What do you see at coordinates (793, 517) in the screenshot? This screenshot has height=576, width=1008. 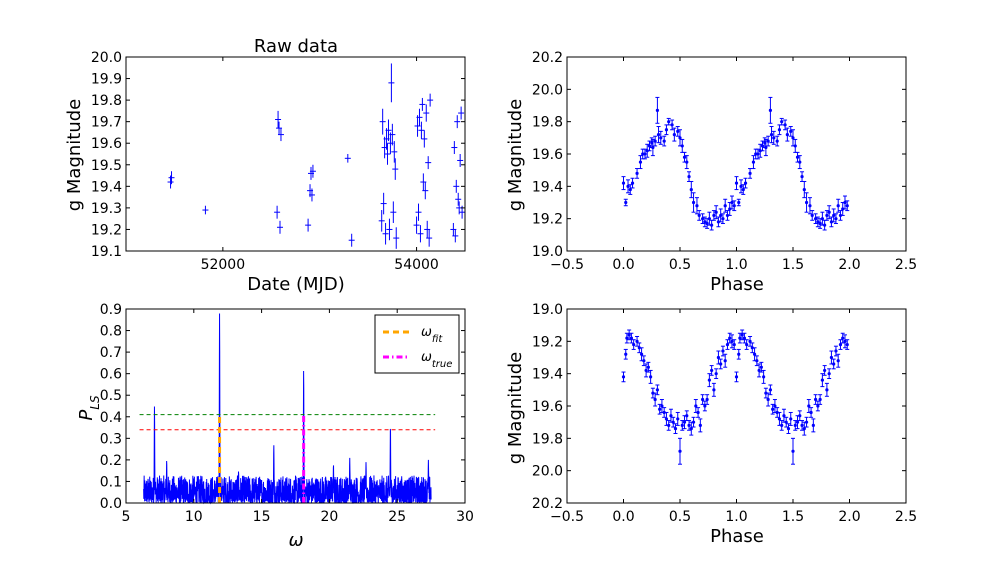 I see `phase-curve-inverted-x-tick-label: 1.5` at bounding box center [793, 517].